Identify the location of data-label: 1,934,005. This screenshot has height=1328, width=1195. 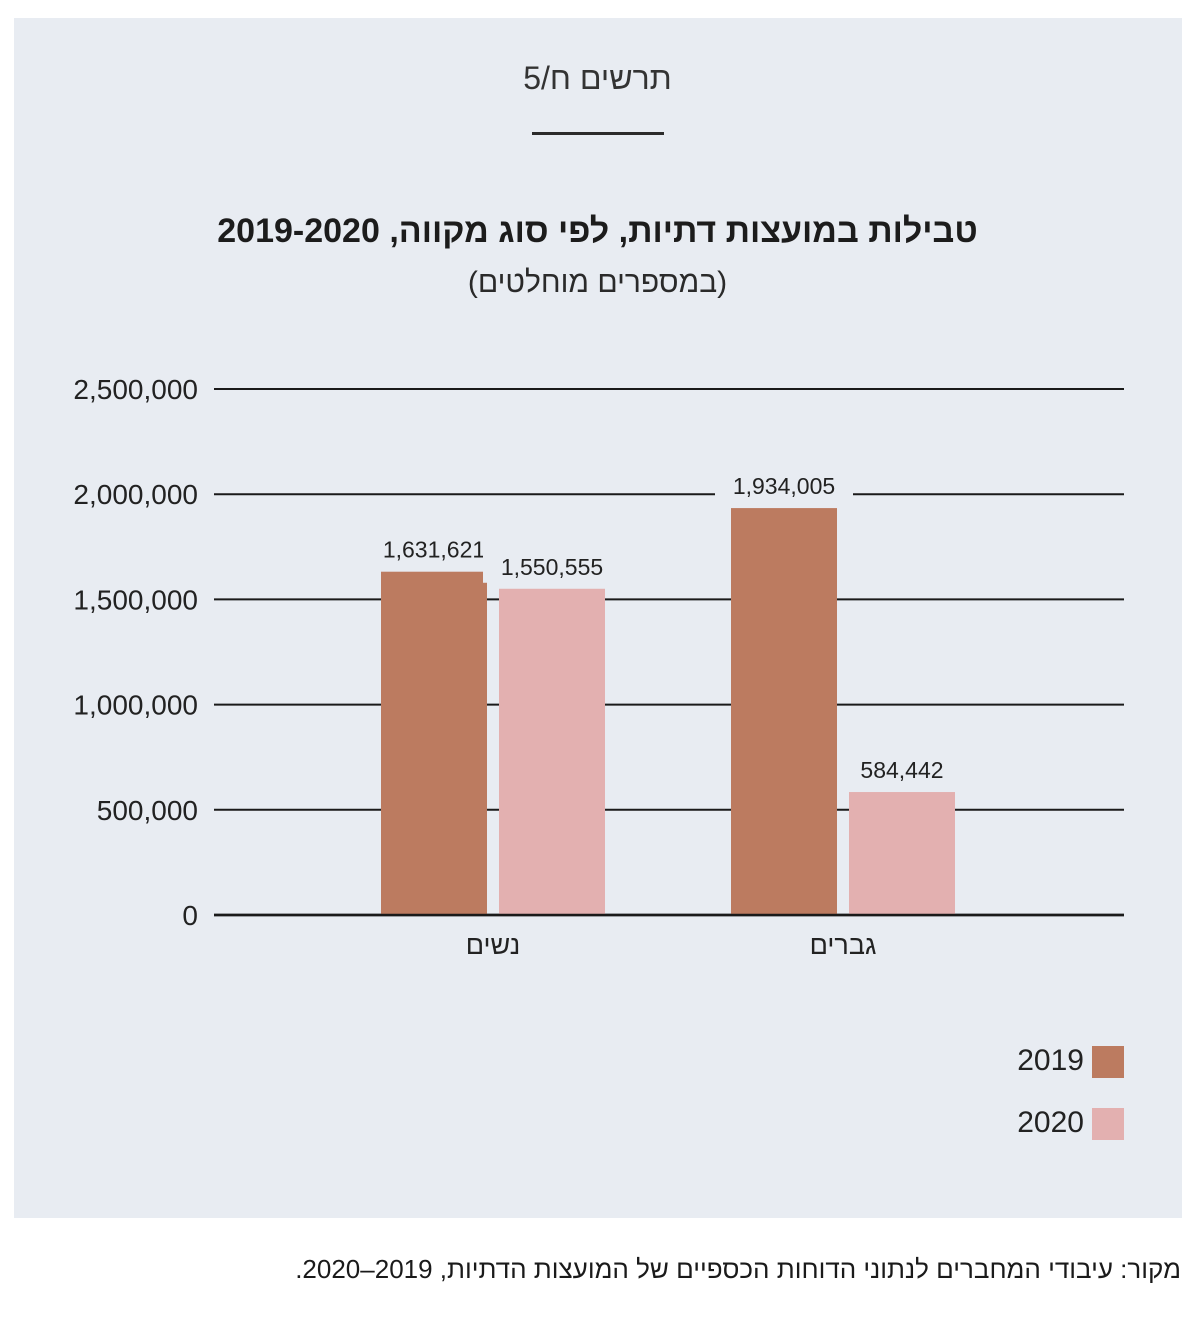
(784, 486).